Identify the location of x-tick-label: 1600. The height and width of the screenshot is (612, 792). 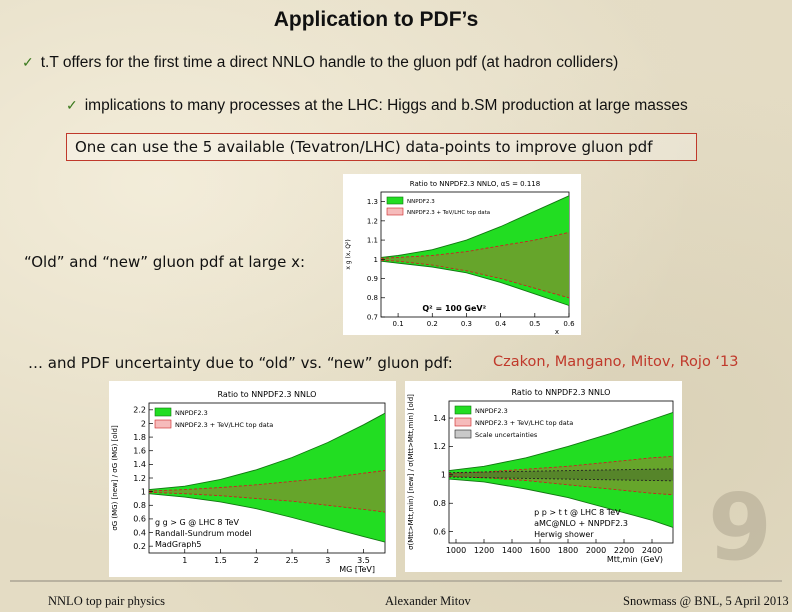
(540, 550).